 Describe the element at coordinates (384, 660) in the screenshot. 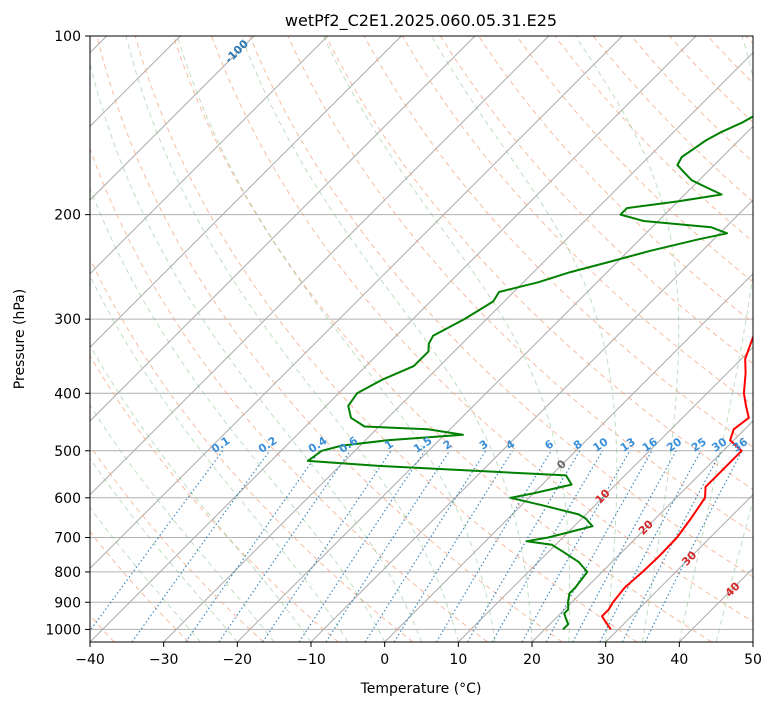

I see `x-tick-label: 0` at that location.